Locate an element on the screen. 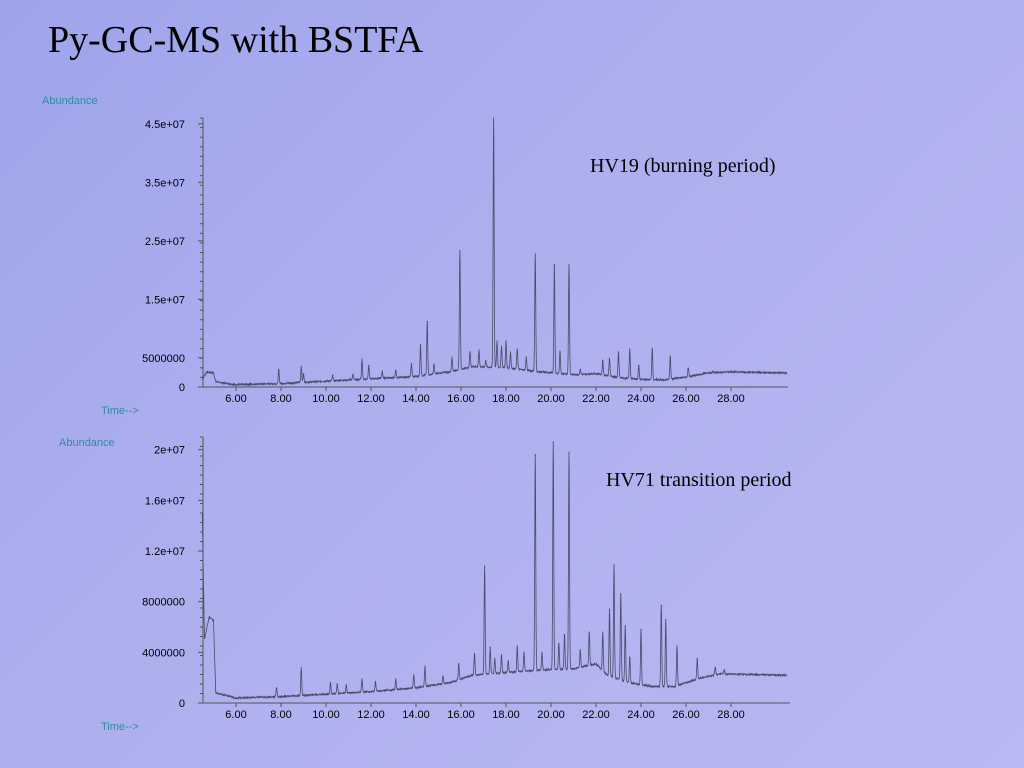 This screenshot has width=1024, height=768. y-tick-label: 3.5e+07 is located at coordinates (165, 183).